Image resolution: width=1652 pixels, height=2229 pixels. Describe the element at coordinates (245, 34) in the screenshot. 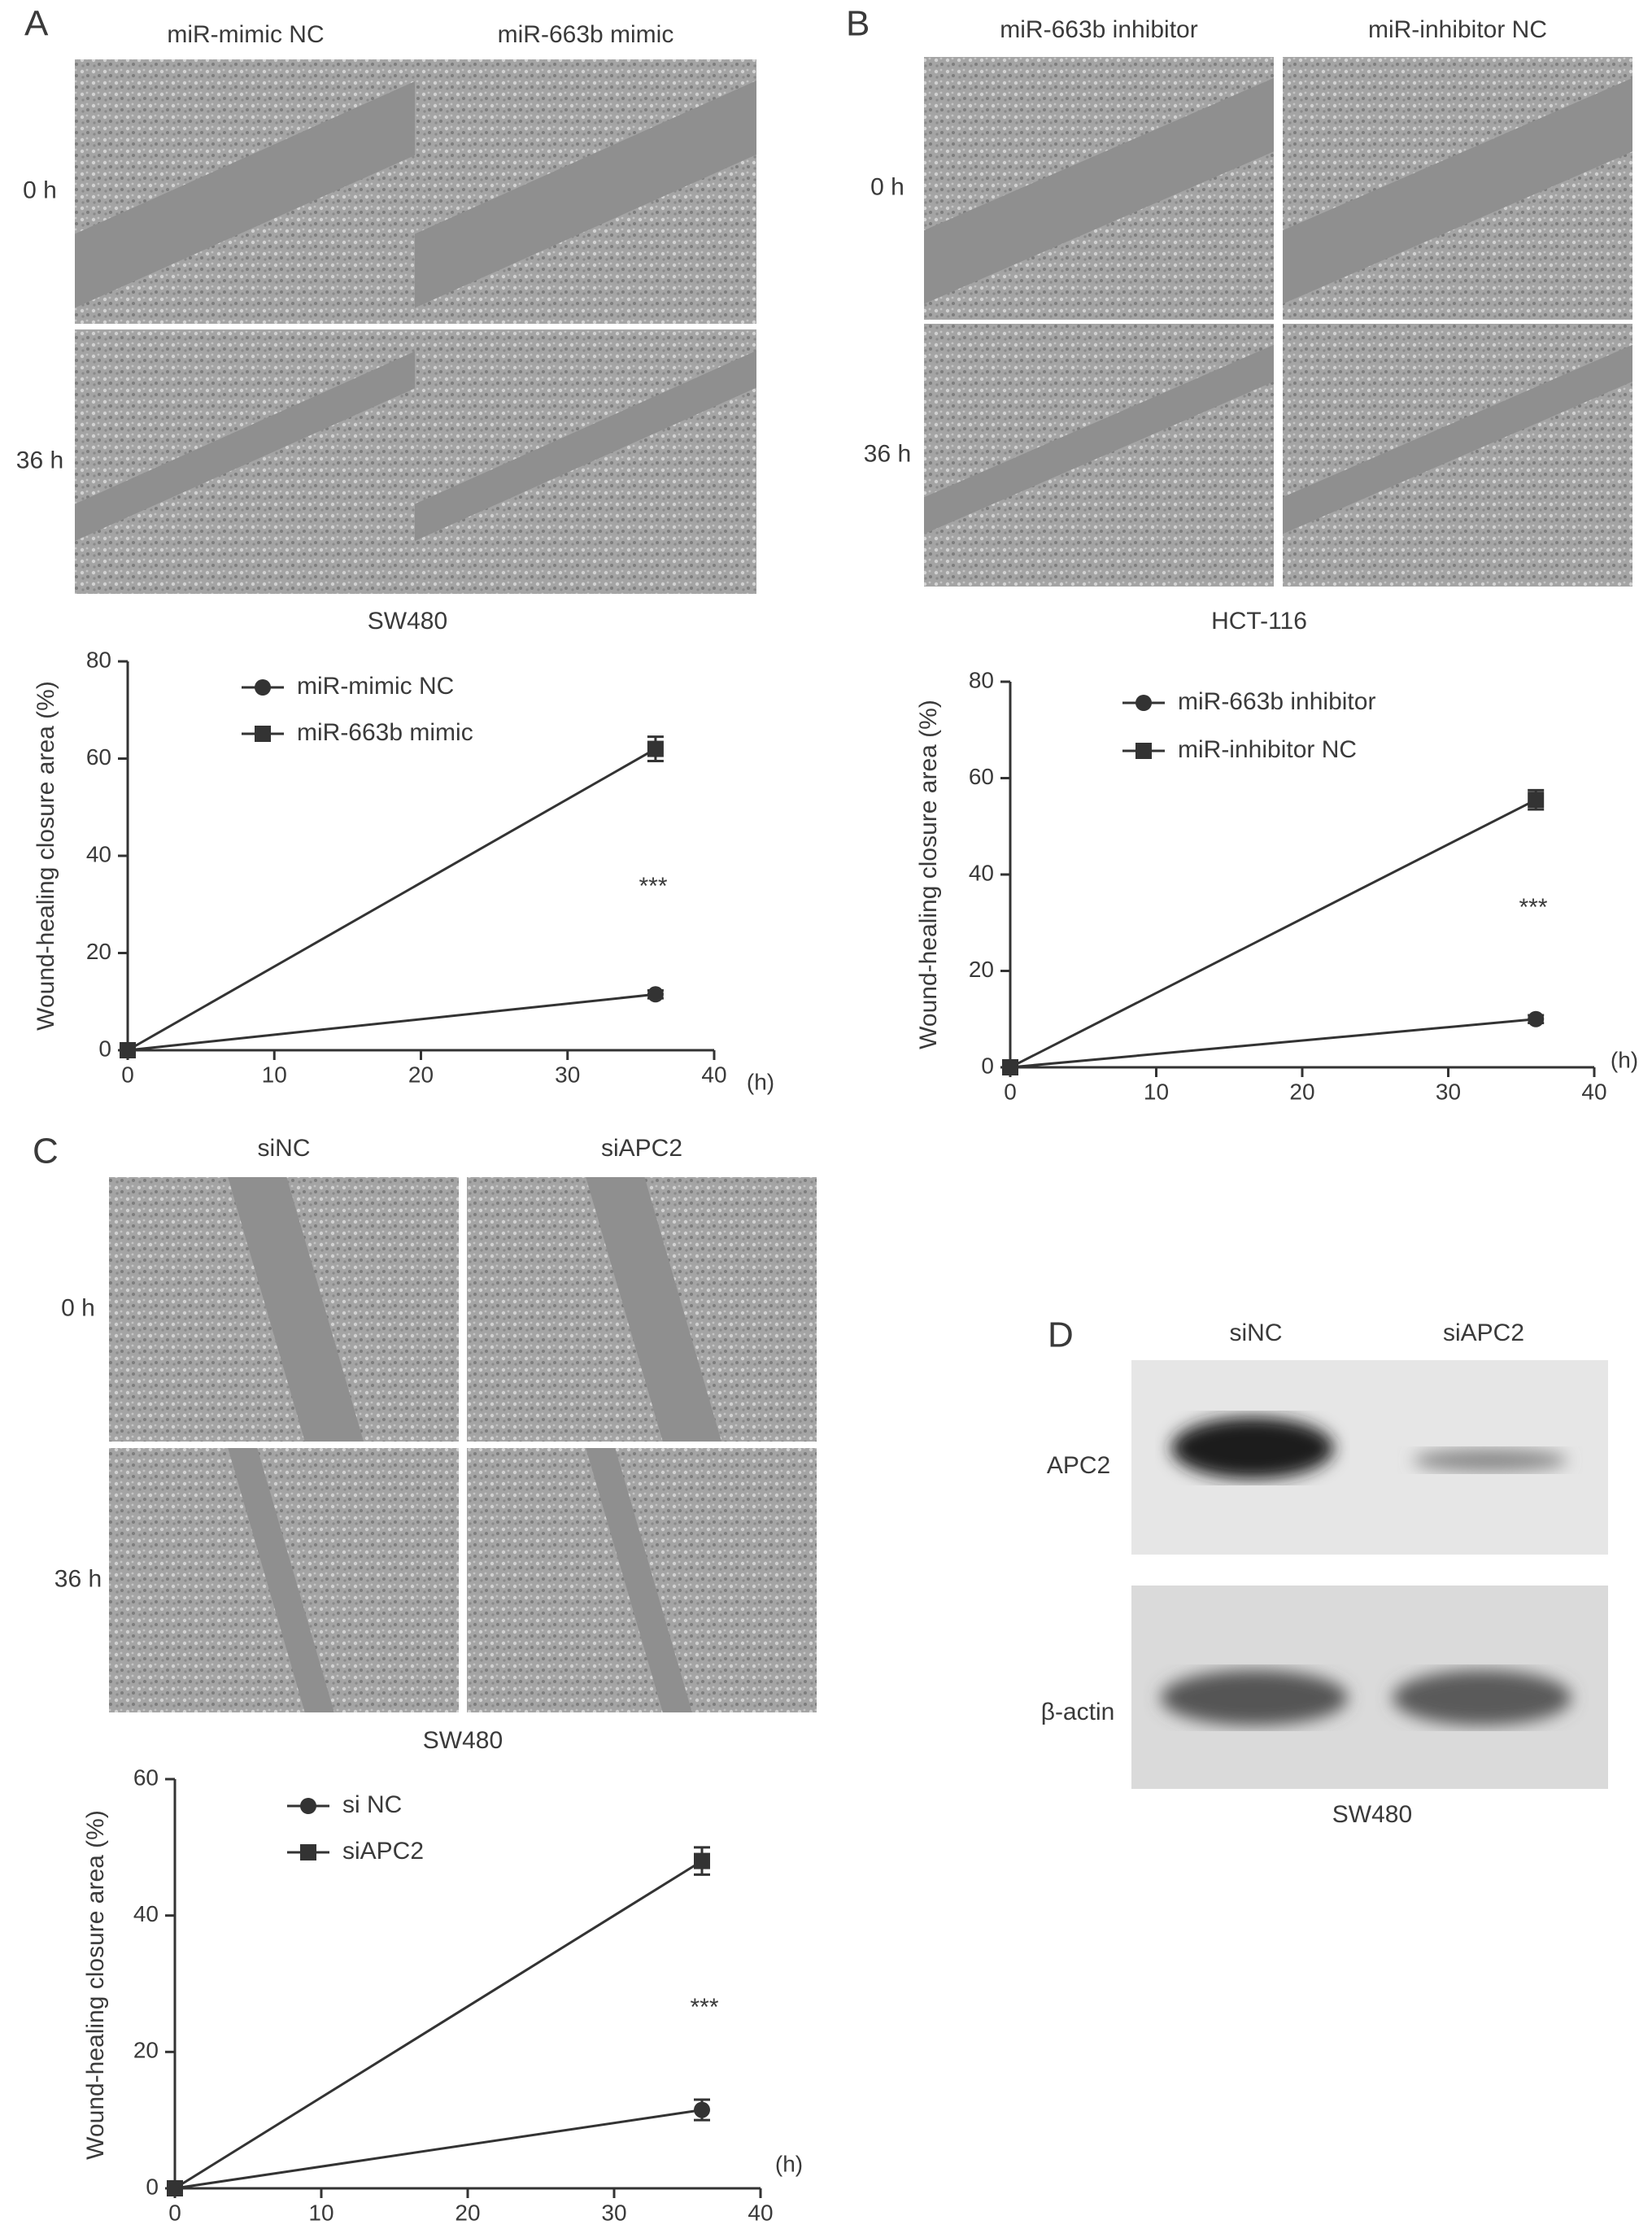

I see `column-label: miR-mimic NC` at that location.